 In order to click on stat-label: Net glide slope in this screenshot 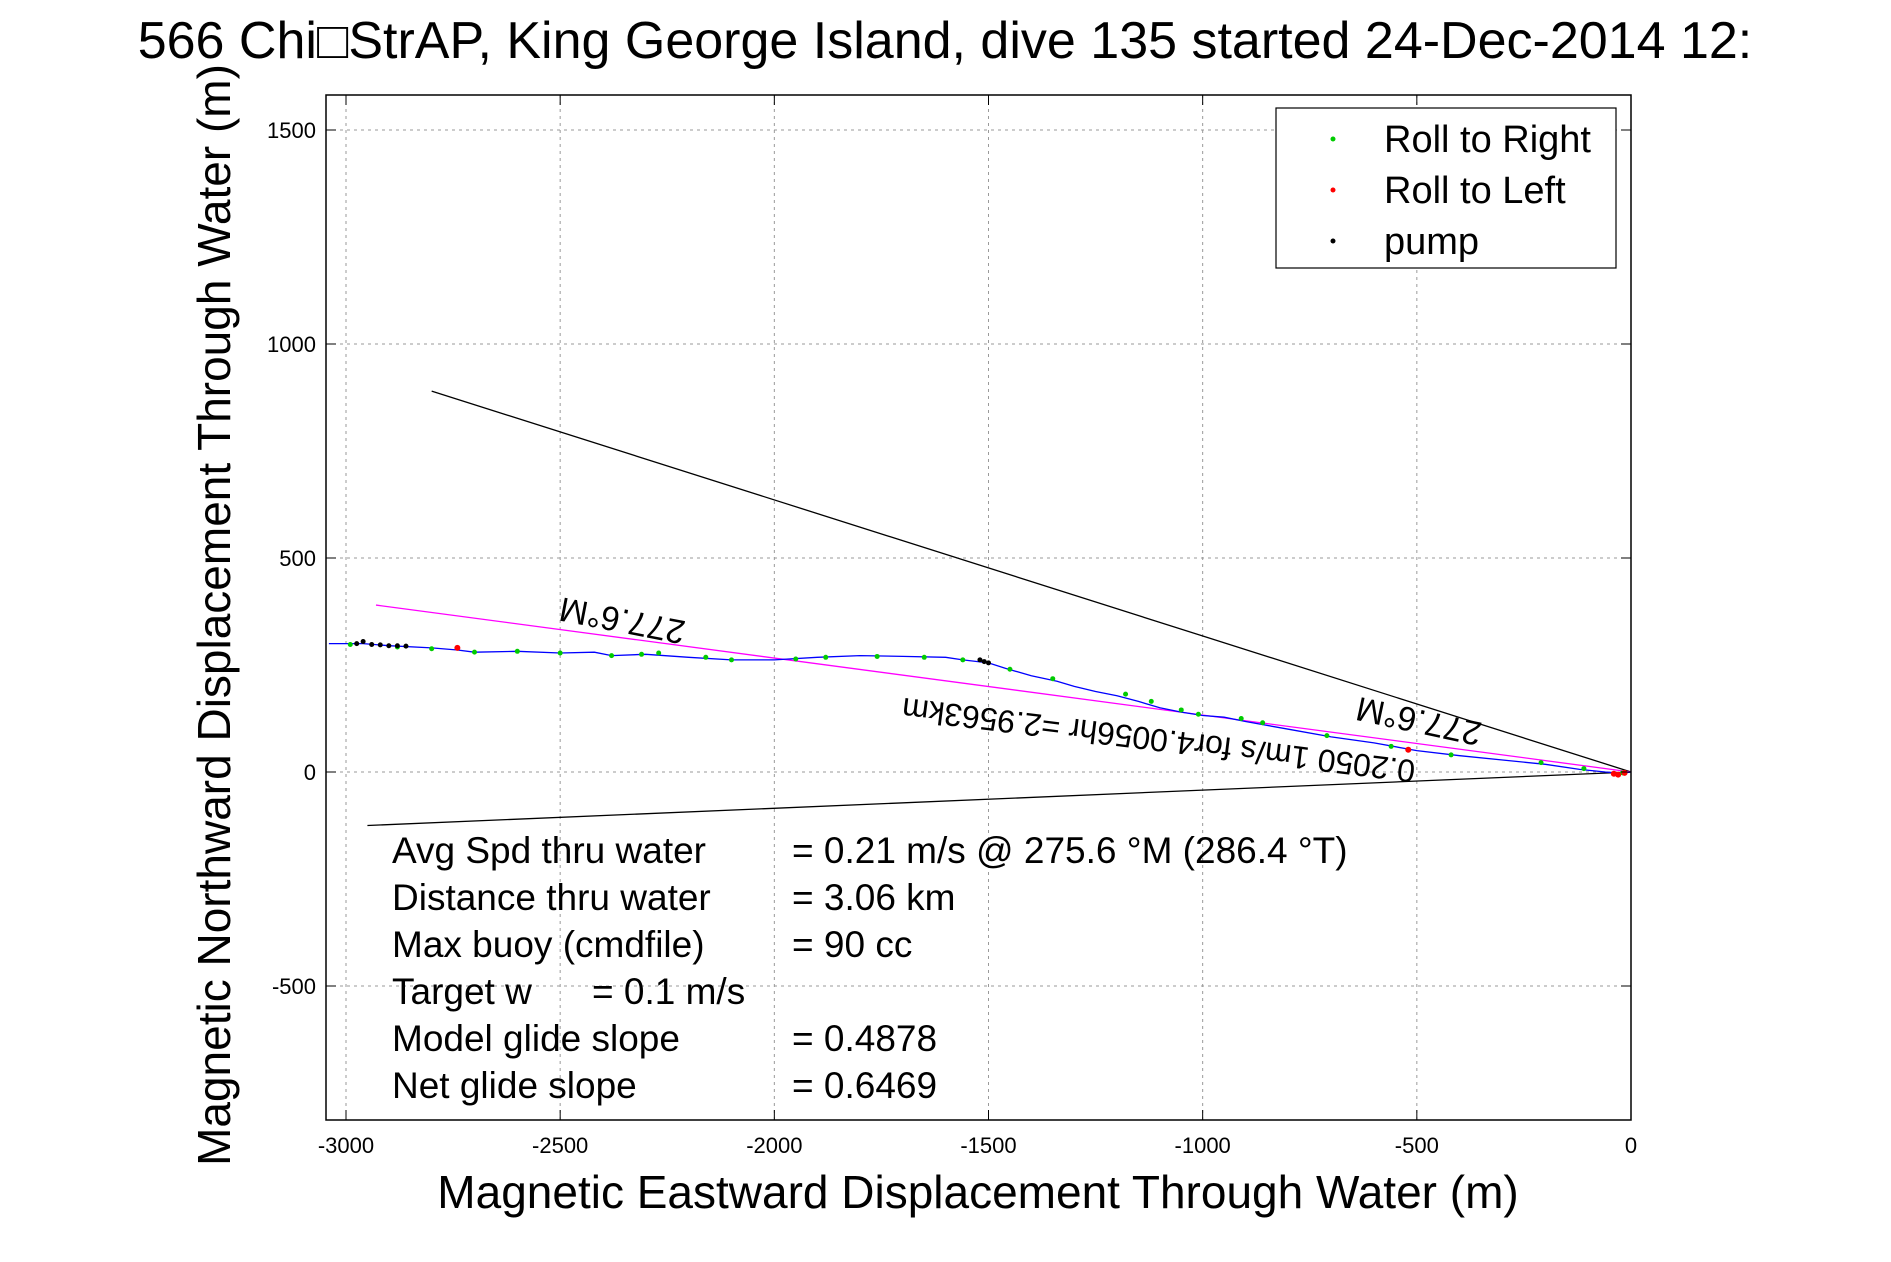, I will do `click(514, 1085)`.